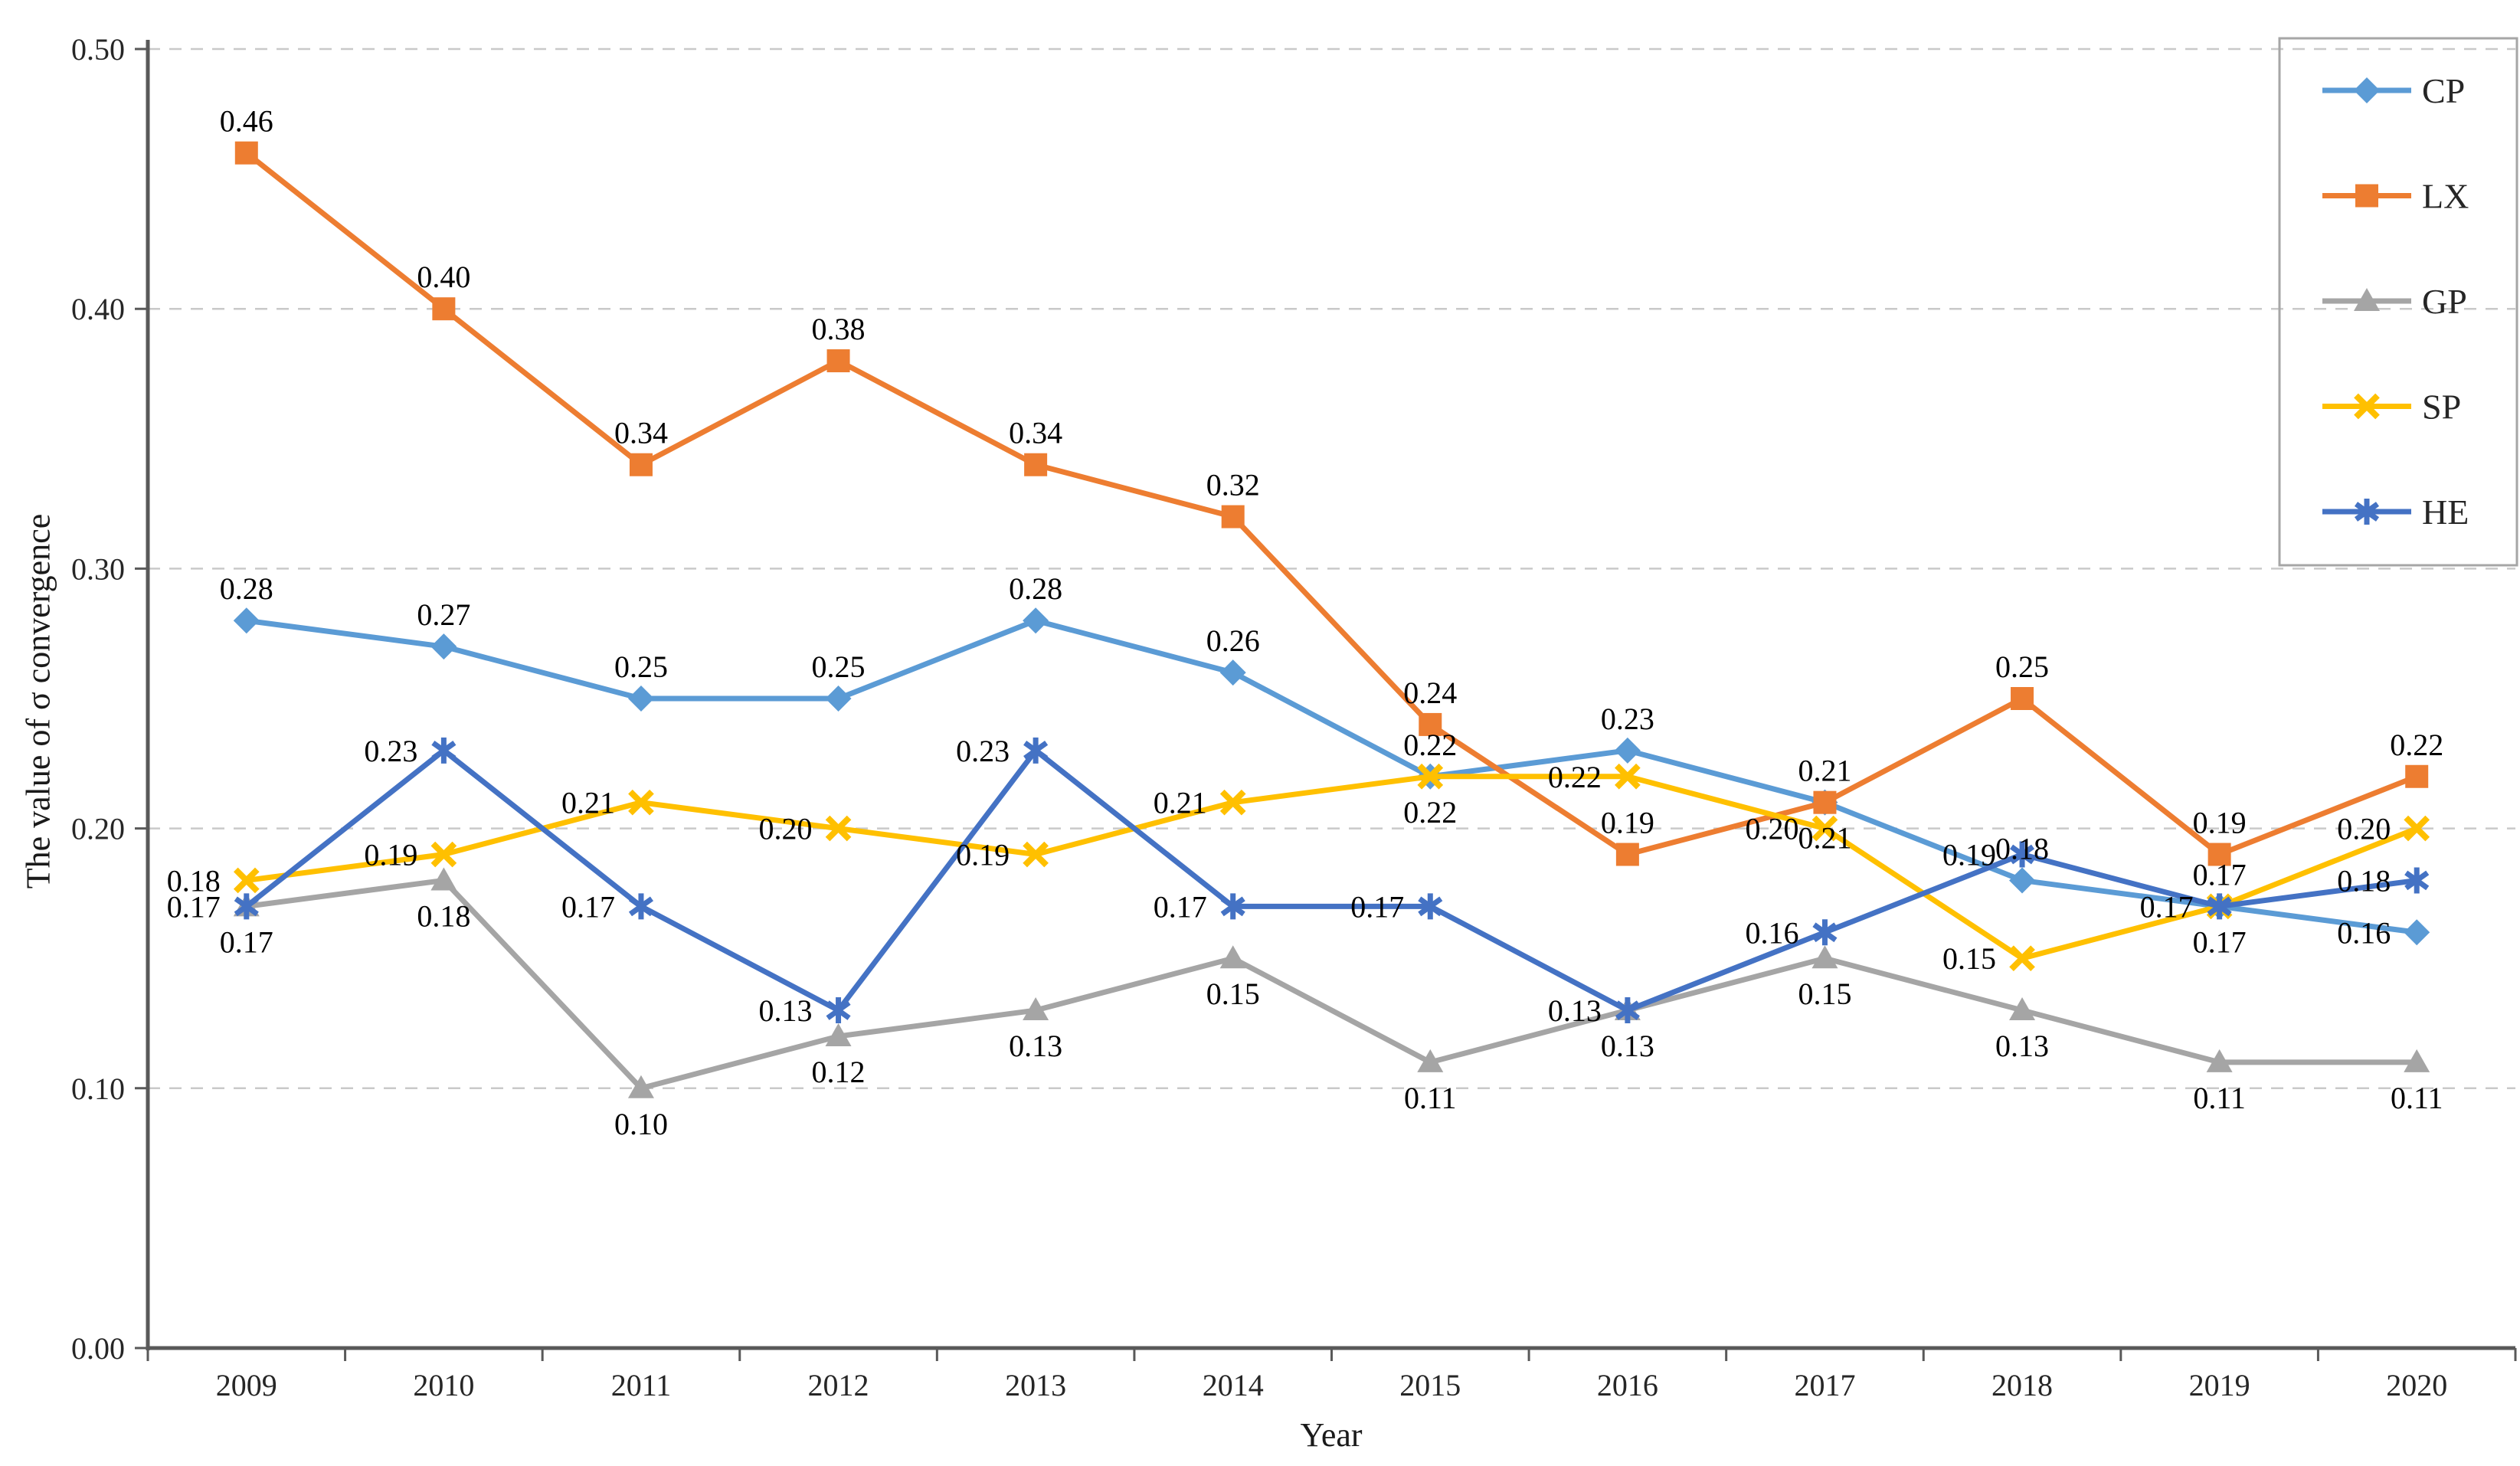 This screenshot has width=2520, height=1466. What do you see at coordinates (2364, 932) in the screenshot?
I see `data-label-CP-2020: 0.16` at bounding box center [2364, 932].